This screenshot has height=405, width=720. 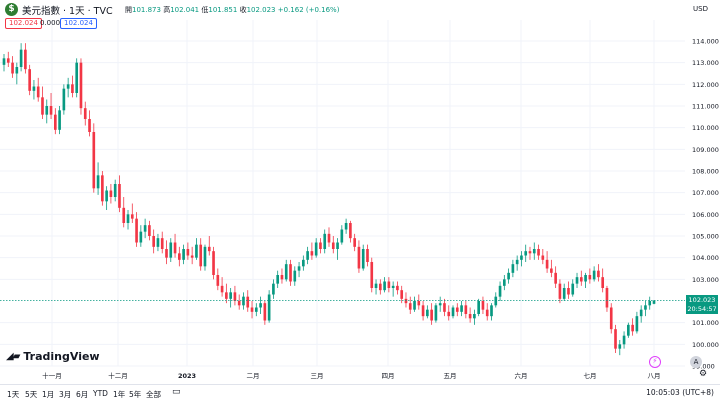 What do you see at coordinates (185, 10) in the screenshot?
I see `high-value: 102.041` at bounding box center [185, 10].